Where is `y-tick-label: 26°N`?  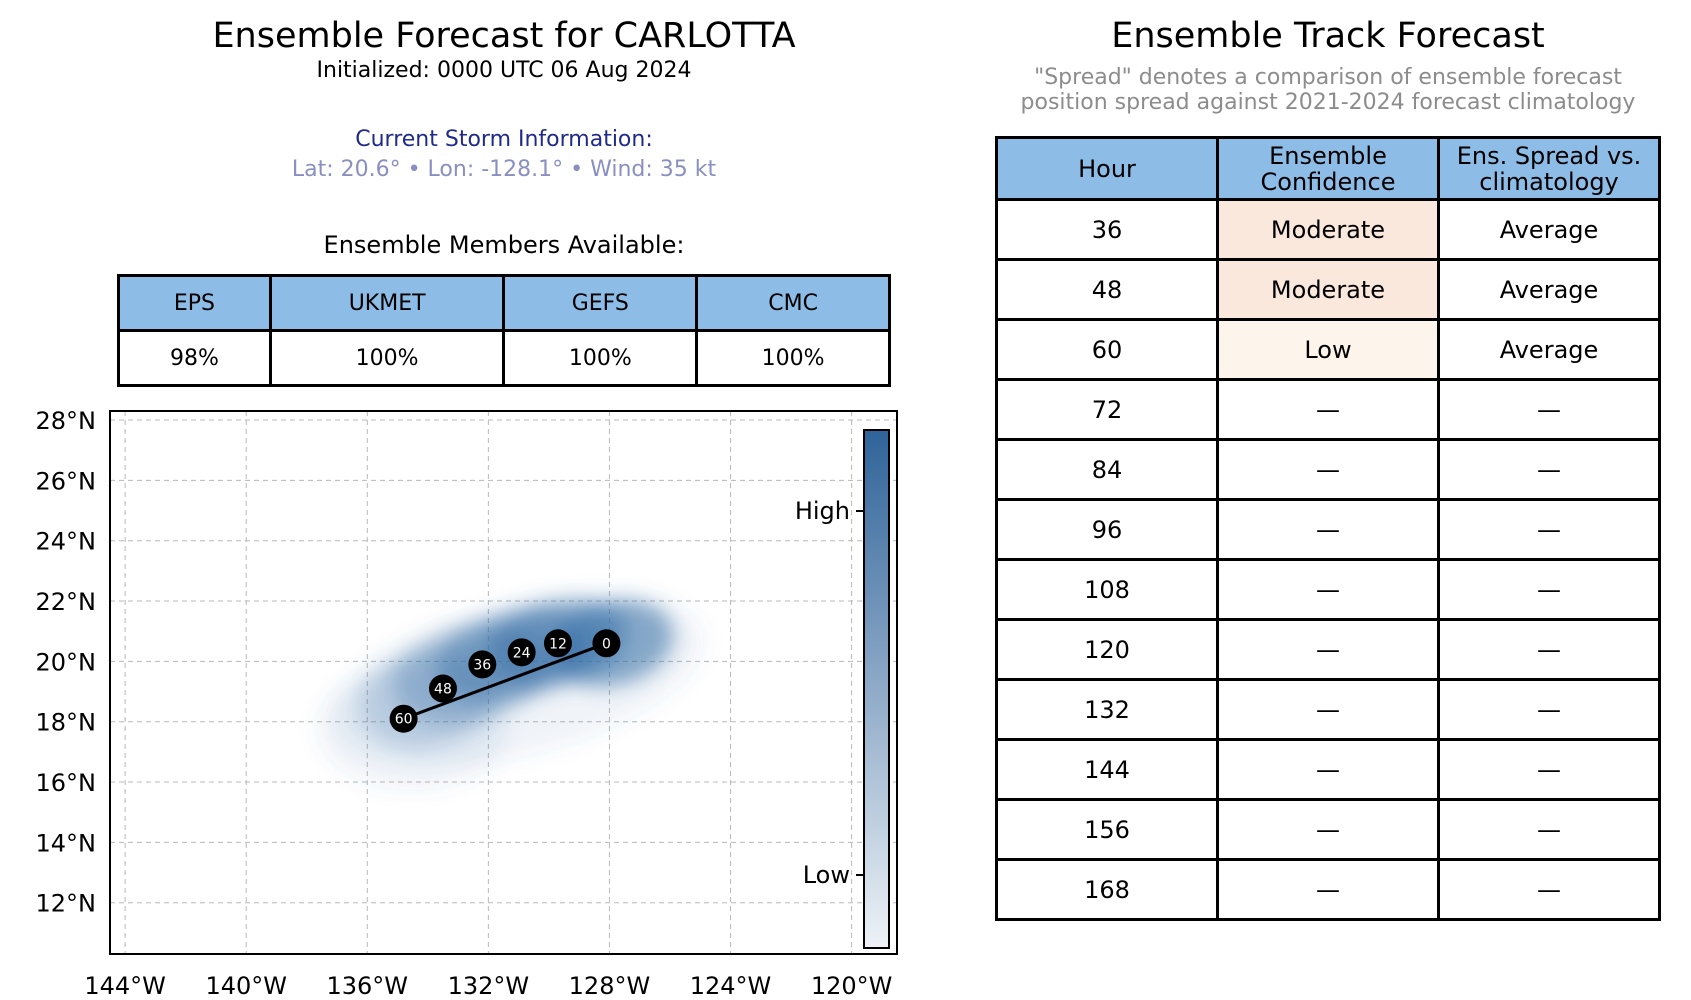
y-tick-label: 26°N is located at coordinates (66, 481).